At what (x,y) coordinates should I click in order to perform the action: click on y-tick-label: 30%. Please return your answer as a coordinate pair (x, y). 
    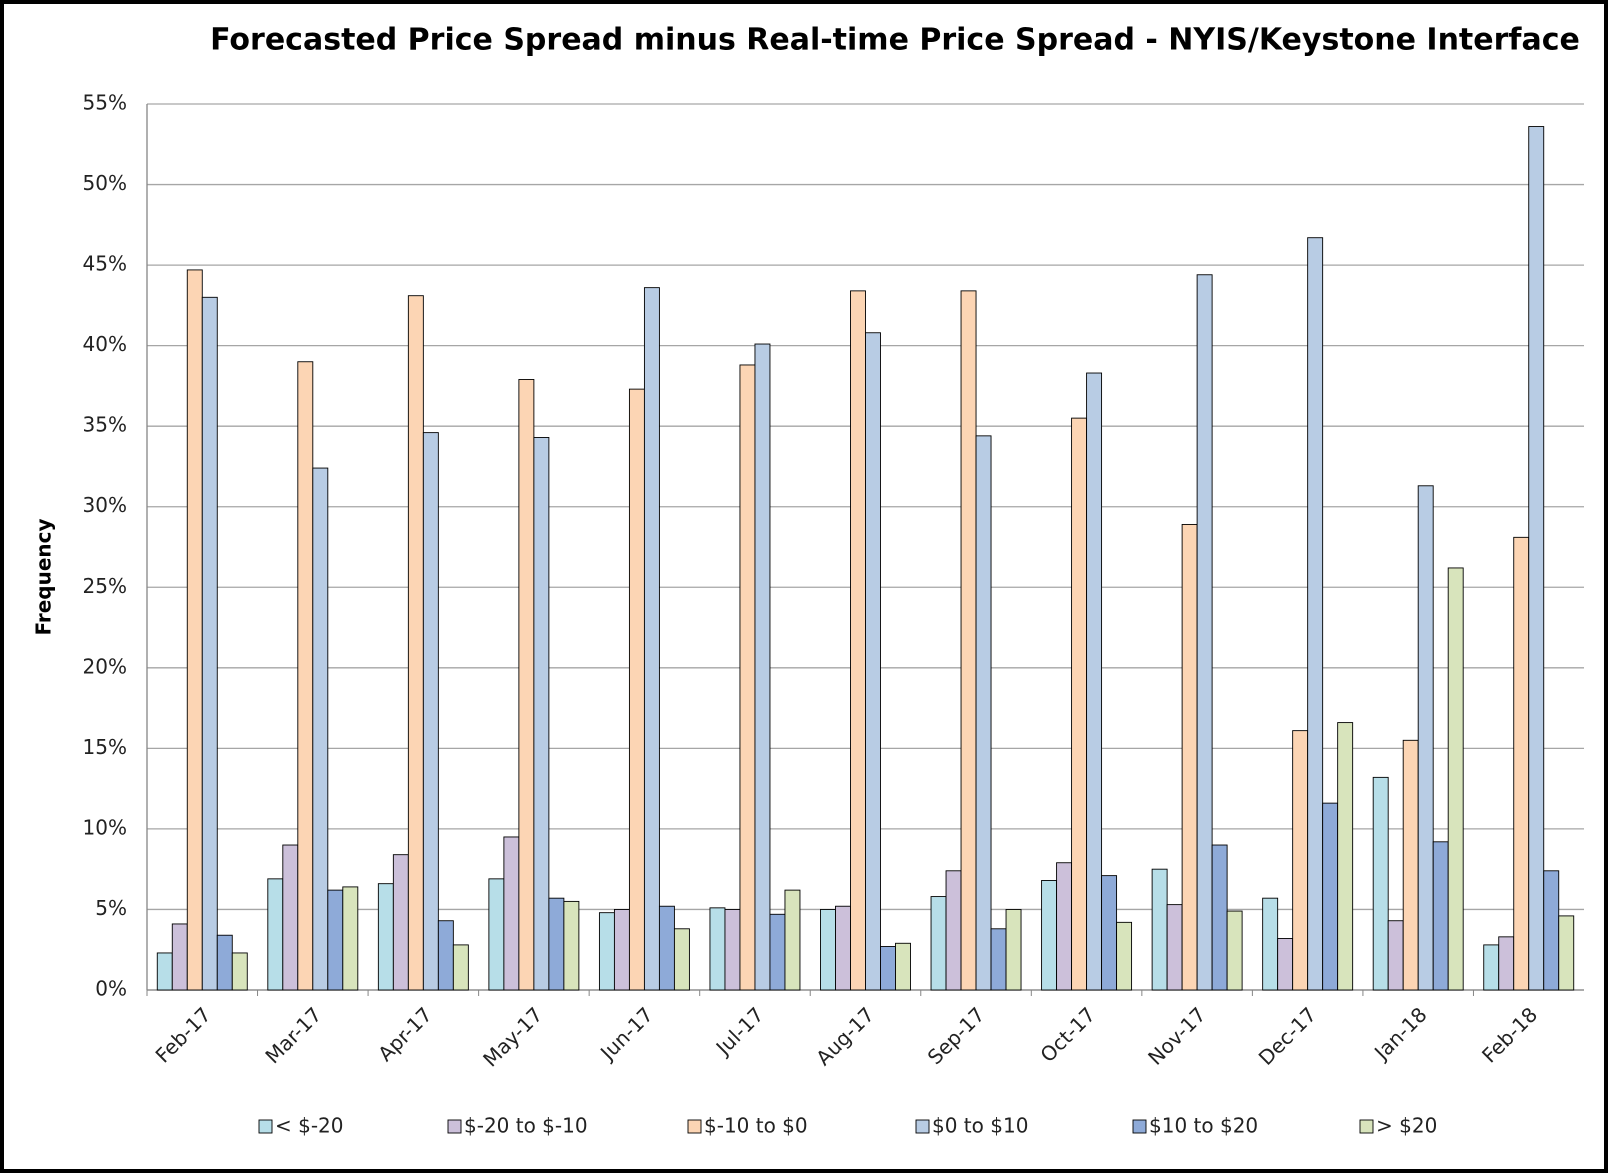
    Looking at the image, I should click on (105, 505).